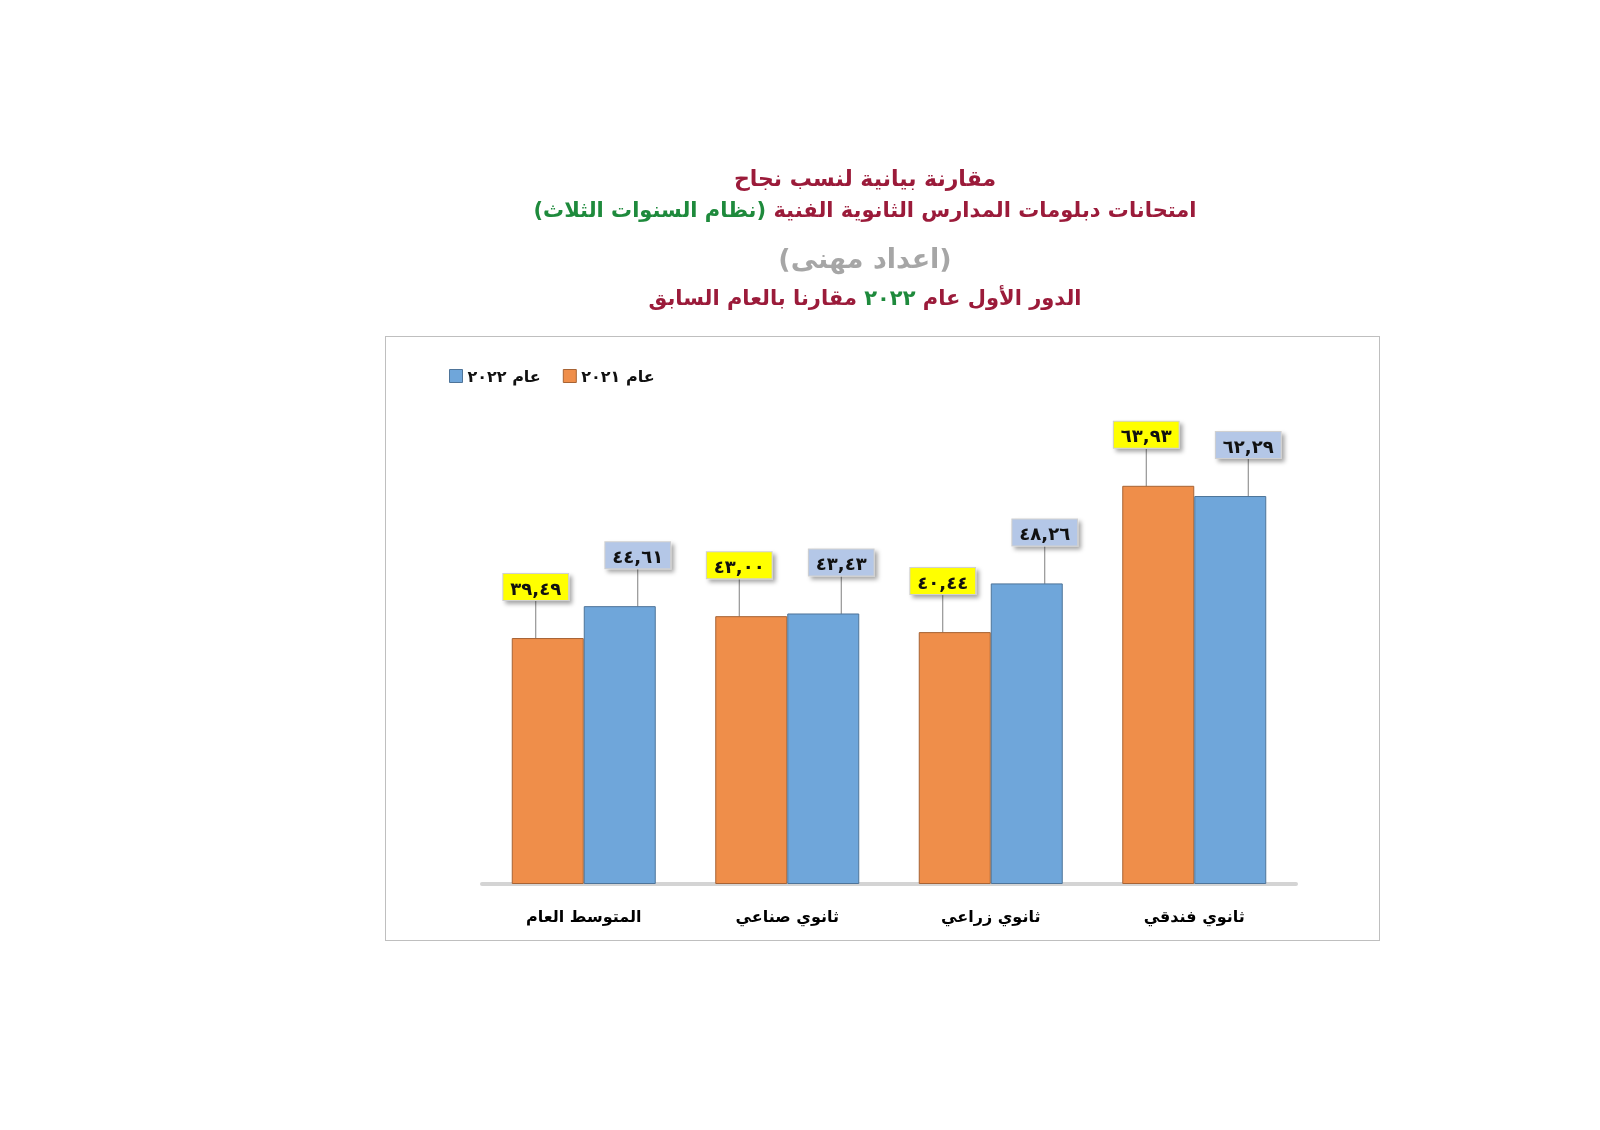  Describe the element at coordinates (991, 916) in the screenshot. I see `x-tick-label: ثانوي زراعي` at that location.